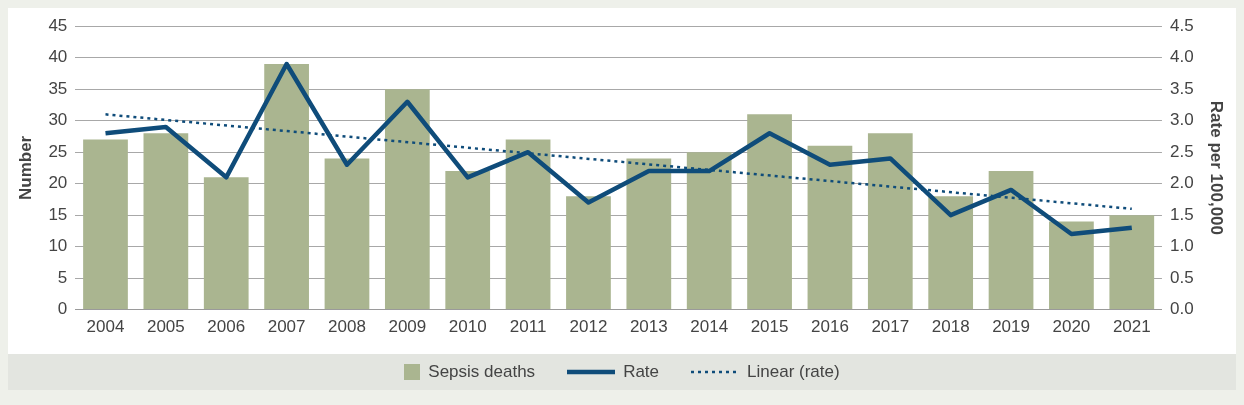  Describe the element at coordinates (950, 327) in the screenshot. I see `x-tick-label: 2018` at that location.